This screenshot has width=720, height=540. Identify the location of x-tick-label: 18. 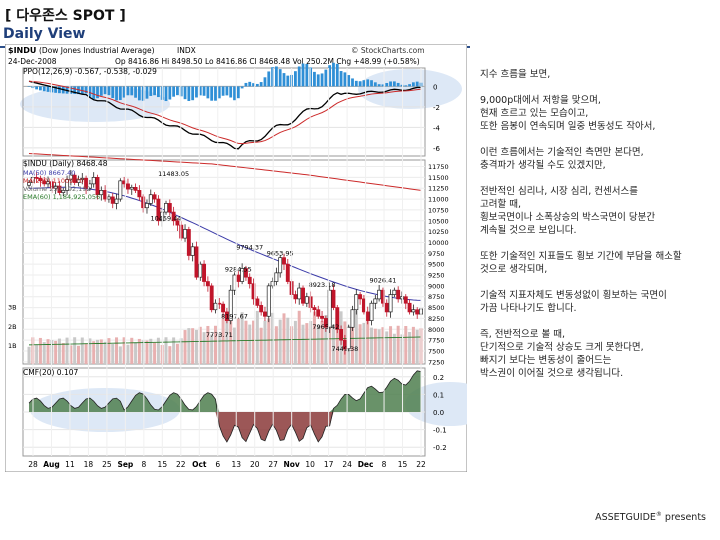
(89, 464).